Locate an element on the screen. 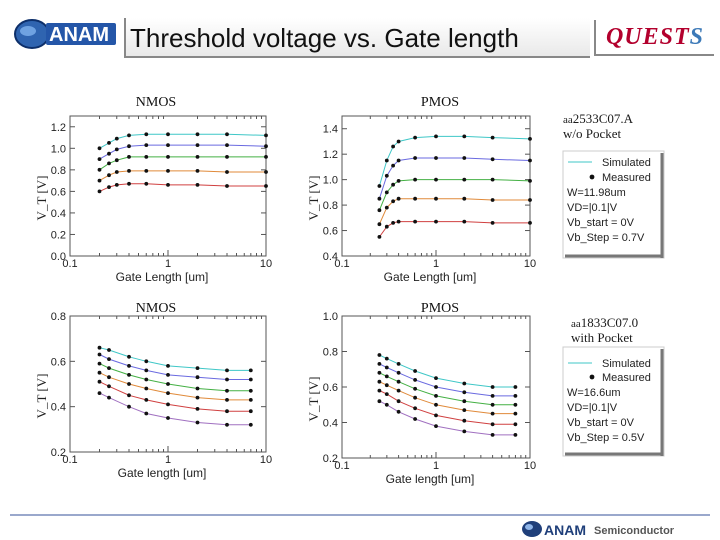  legend-measured-label: Measured is located at coordinates (626, 178).